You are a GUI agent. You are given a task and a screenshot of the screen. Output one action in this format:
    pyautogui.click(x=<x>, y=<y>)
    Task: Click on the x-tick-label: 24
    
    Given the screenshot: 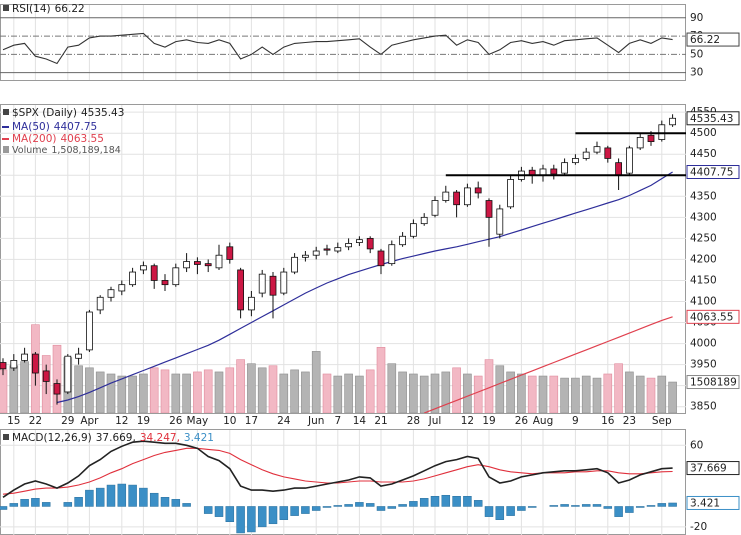 What is the action you would take?
    pyautogui.click(x=284, y=421)
    